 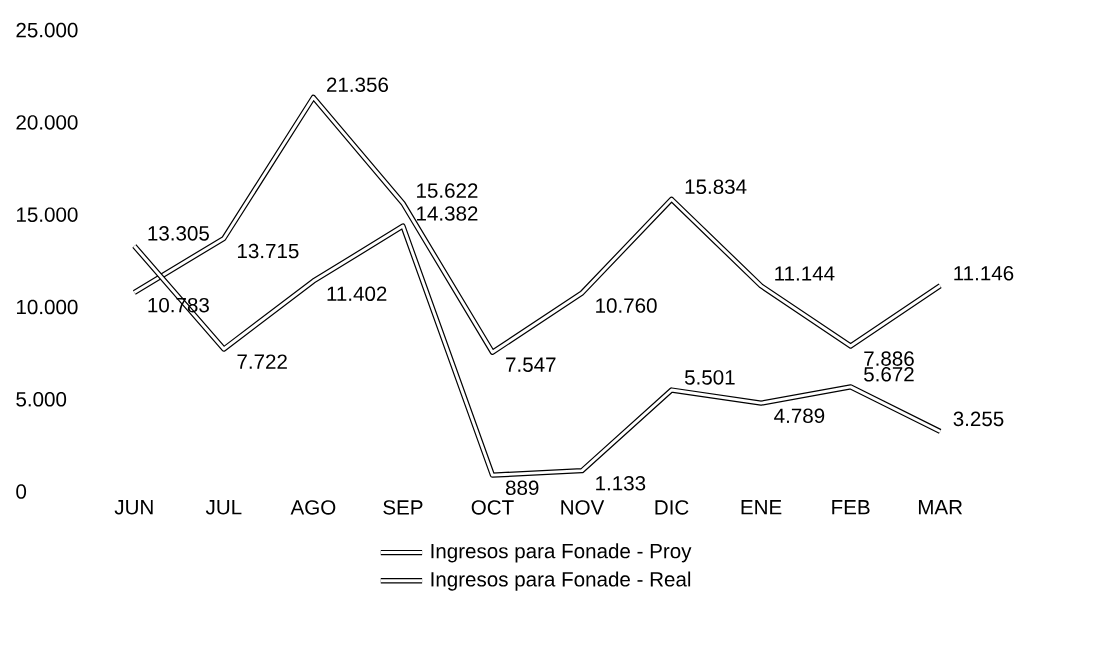 I want to click on x-tick-label: JUN, so click(x=133, y=507).